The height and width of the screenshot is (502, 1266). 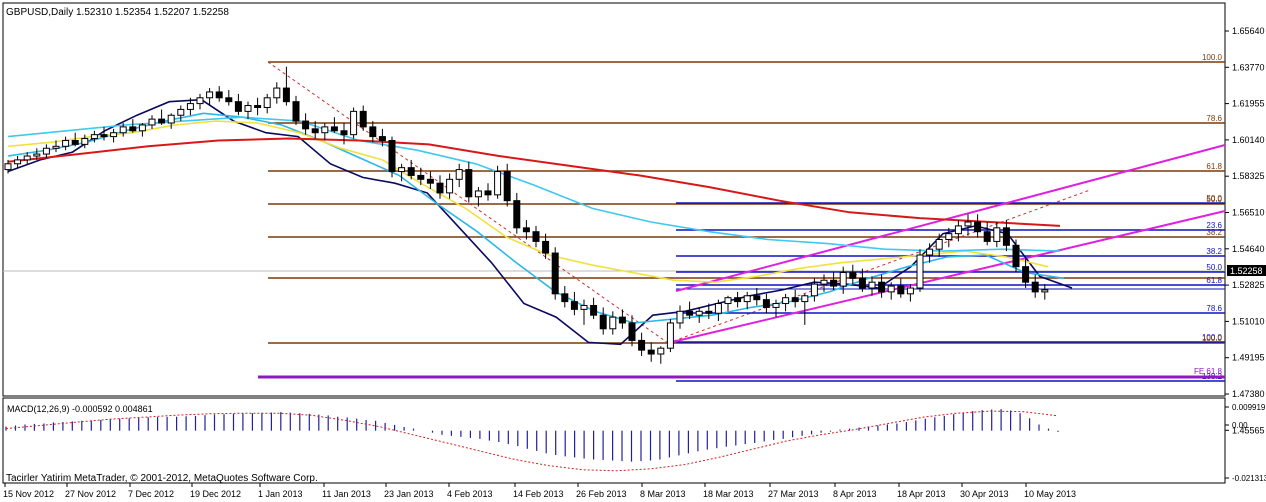 I want to click on y-axis-tick-label: 1.45565, so click(x=1248, y=430).